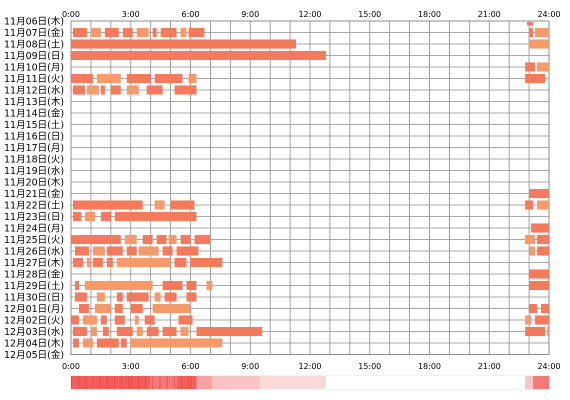  I want to click on hour-label-top: 0:00, so click(71, 14).